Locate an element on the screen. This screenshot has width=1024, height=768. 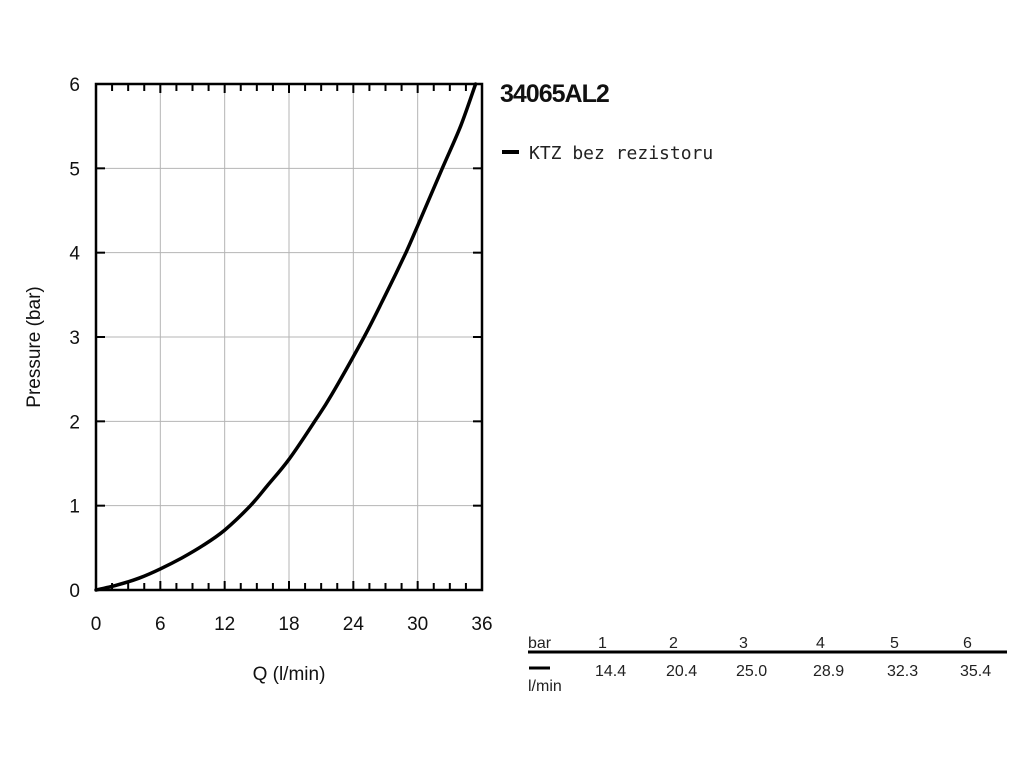
table-pressure-cell: 4 is located at coordinates (820, 643).